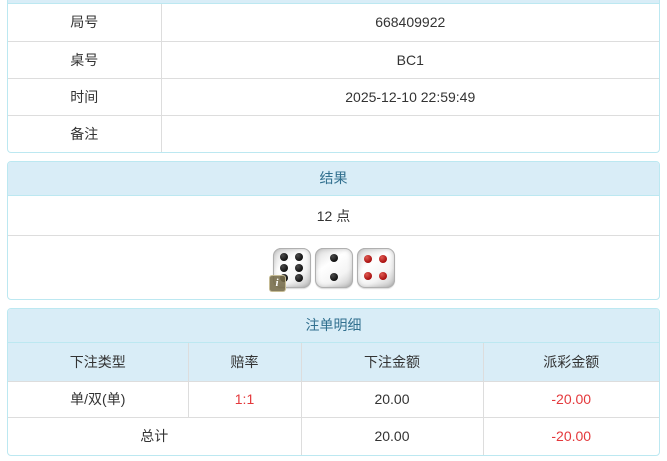 The image size is (667, 461). What do you see at coordinates (410, 59) in the screenshot?
I see `table-number-value: BC1` at bounding box center [410, 59].